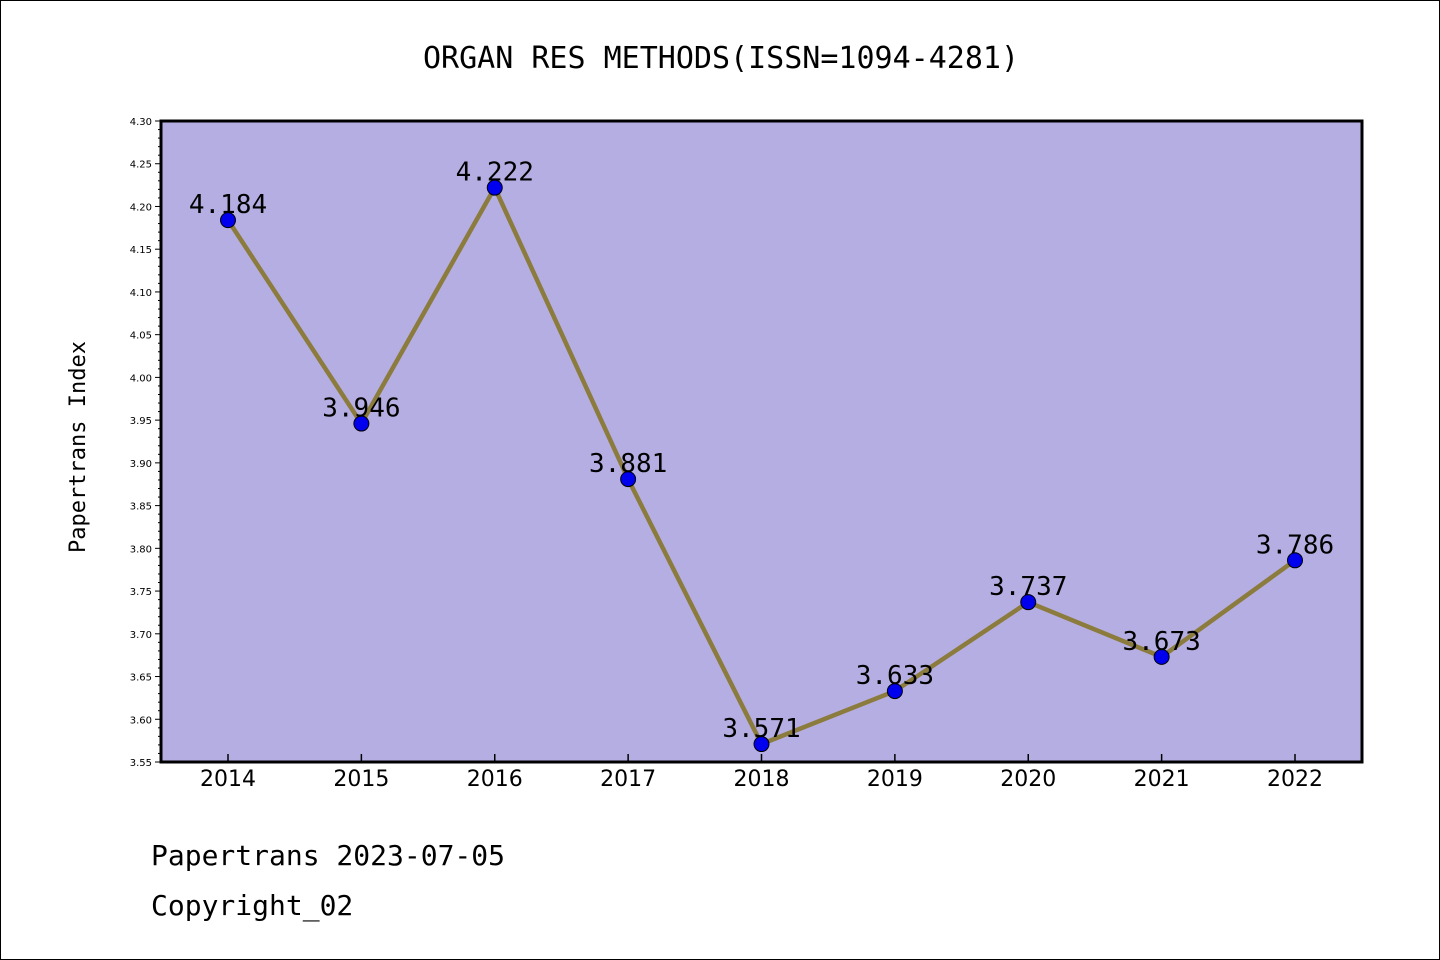  What do you see at coordinates (228, 779) in the screenshot?
I see `x-tick-label: 2014` at bounding box center [228, 779].